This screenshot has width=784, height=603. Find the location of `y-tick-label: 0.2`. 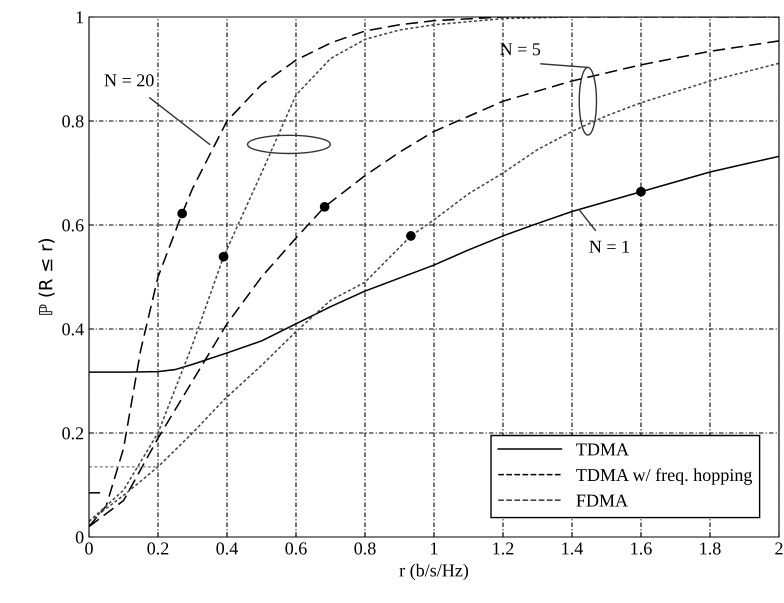

y-tick-label: 0.2 is located at coordinates (73, 433).